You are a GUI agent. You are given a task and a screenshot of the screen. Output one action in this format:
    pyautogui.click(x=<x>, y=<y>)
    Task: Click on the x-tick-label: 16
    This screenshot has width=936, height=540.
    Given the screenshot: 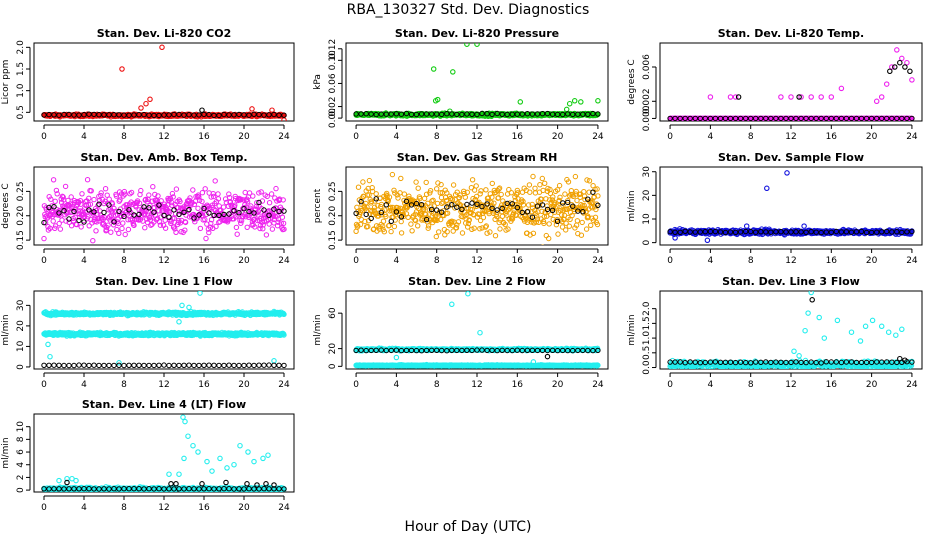 What is the action you would take?
    pyautogui.click(x=832, y=261)
    